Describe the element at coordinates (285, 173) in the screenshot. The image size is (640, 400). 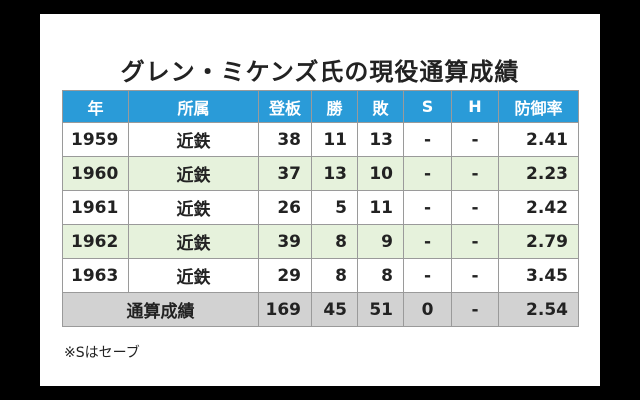
I see `cell: 37` at that location.